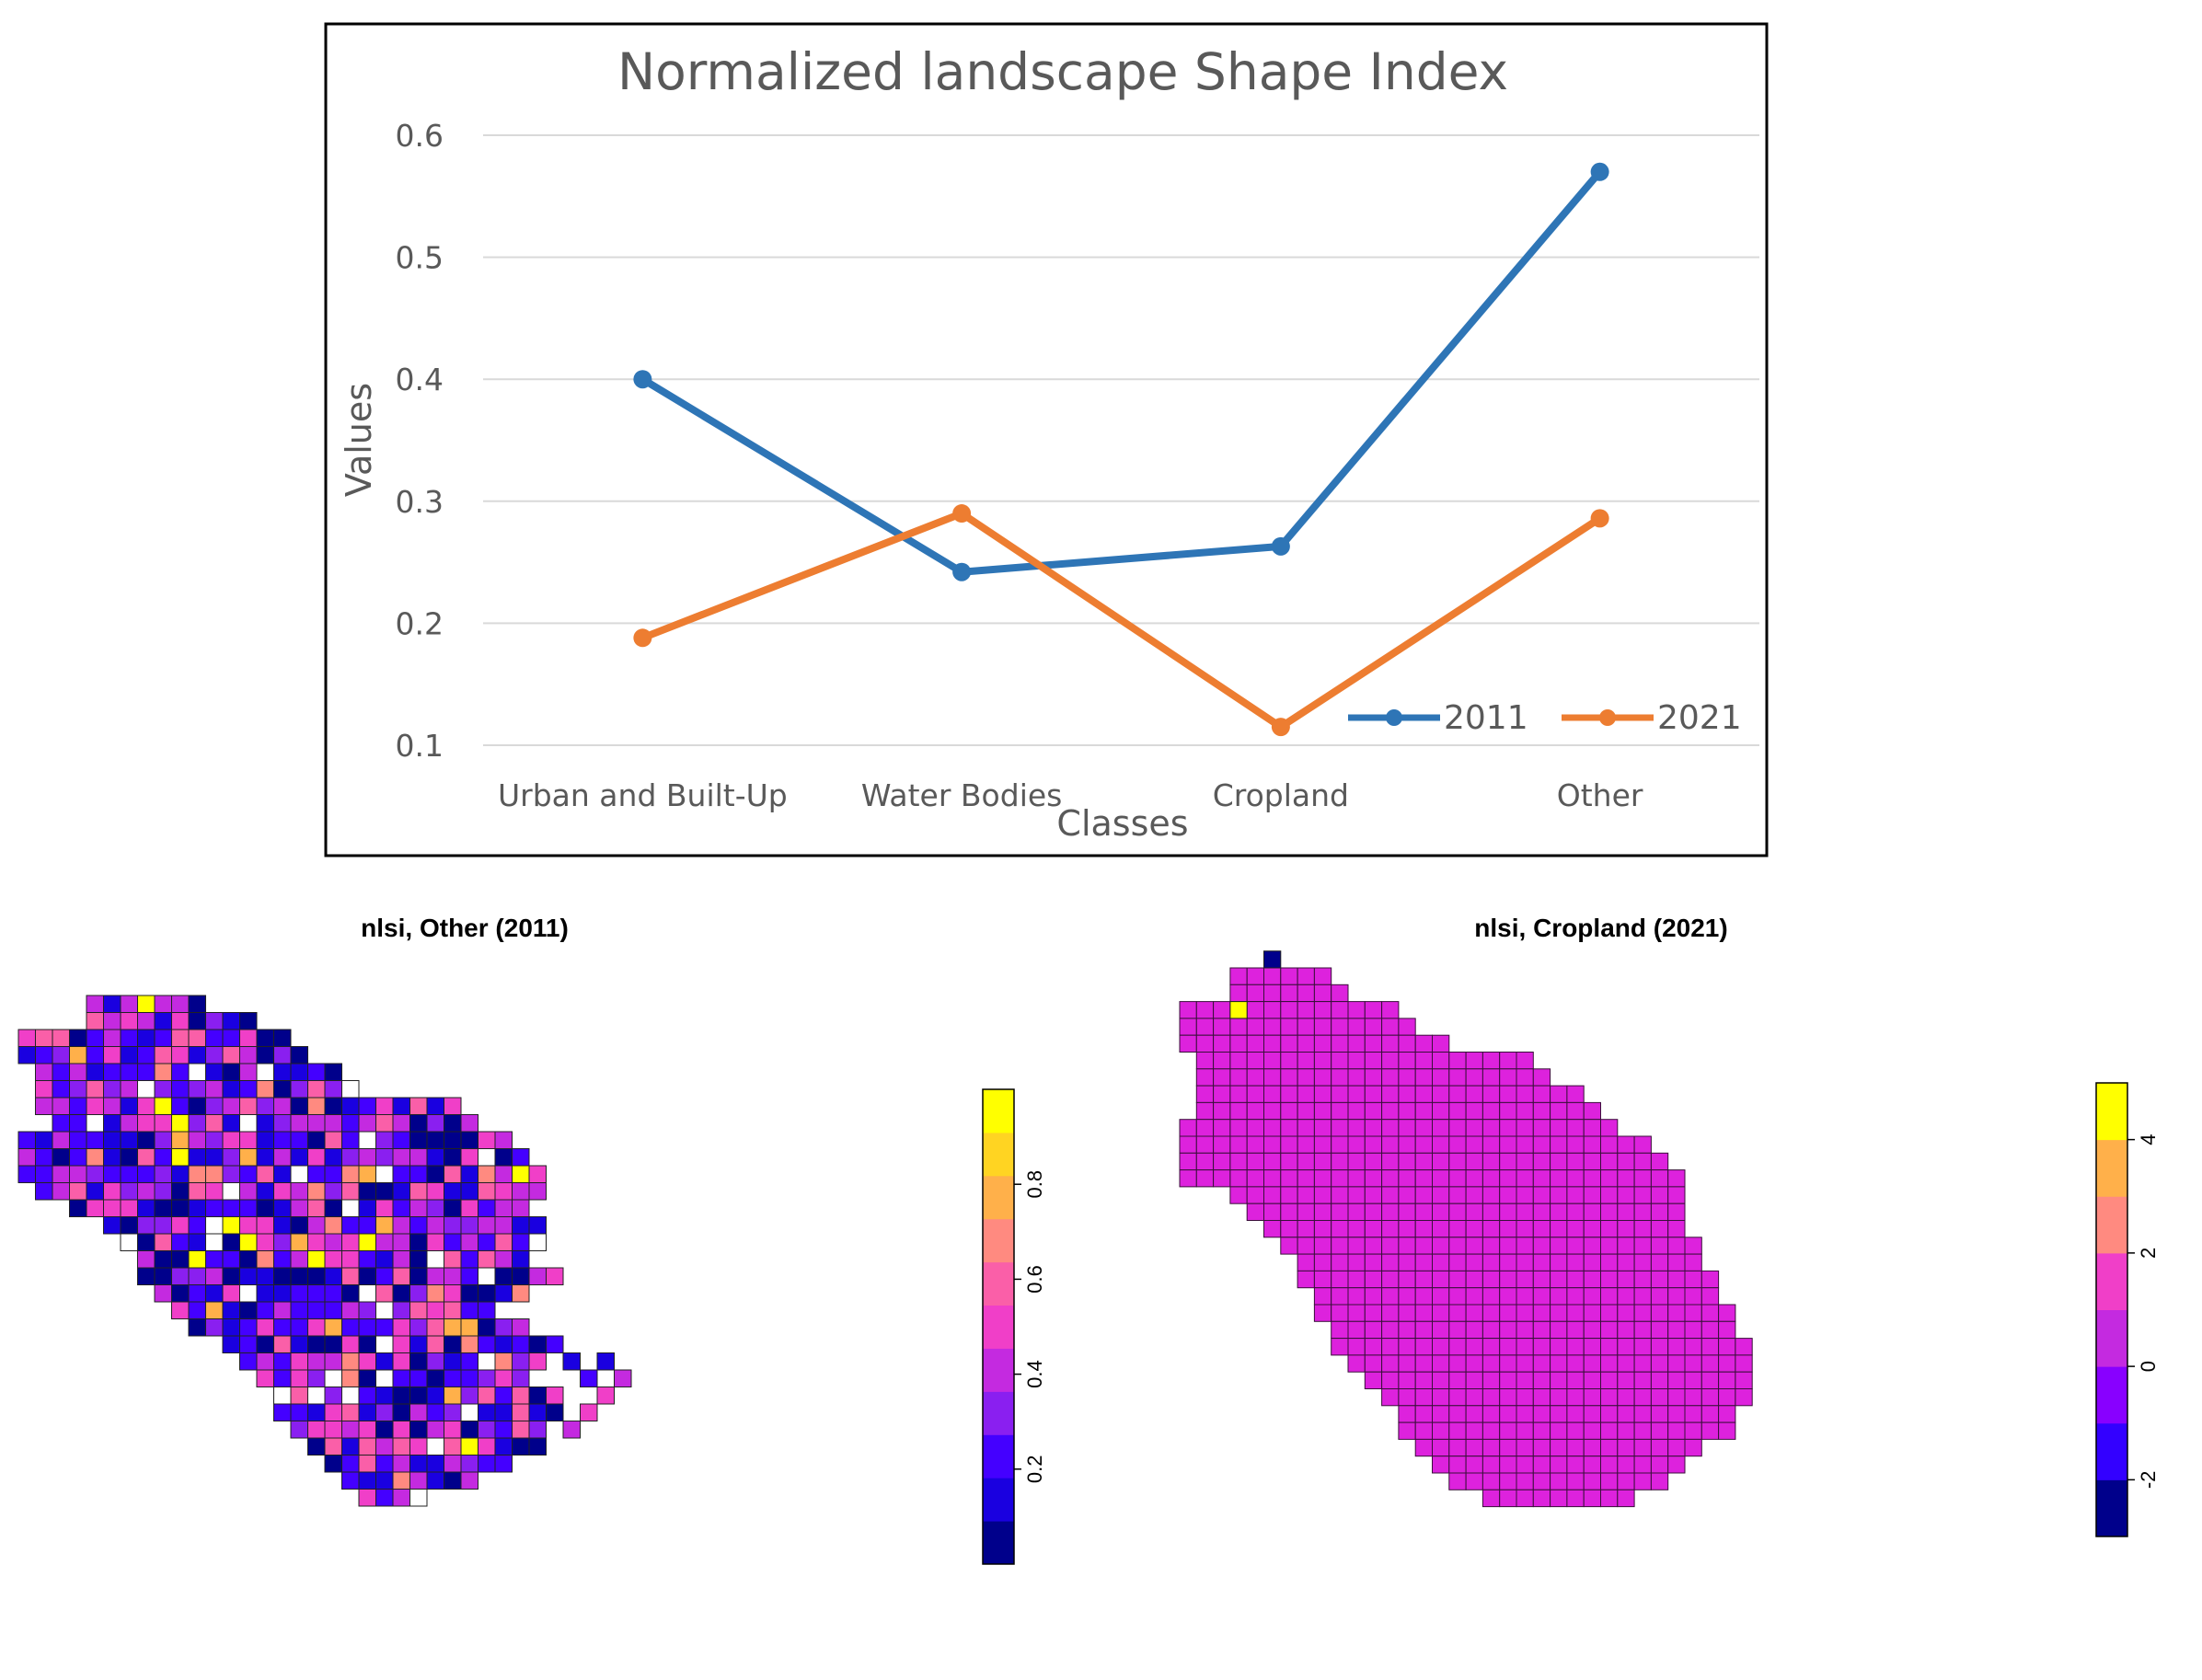  I want to click on map1-colorbar-segment, so click(999, 1413).